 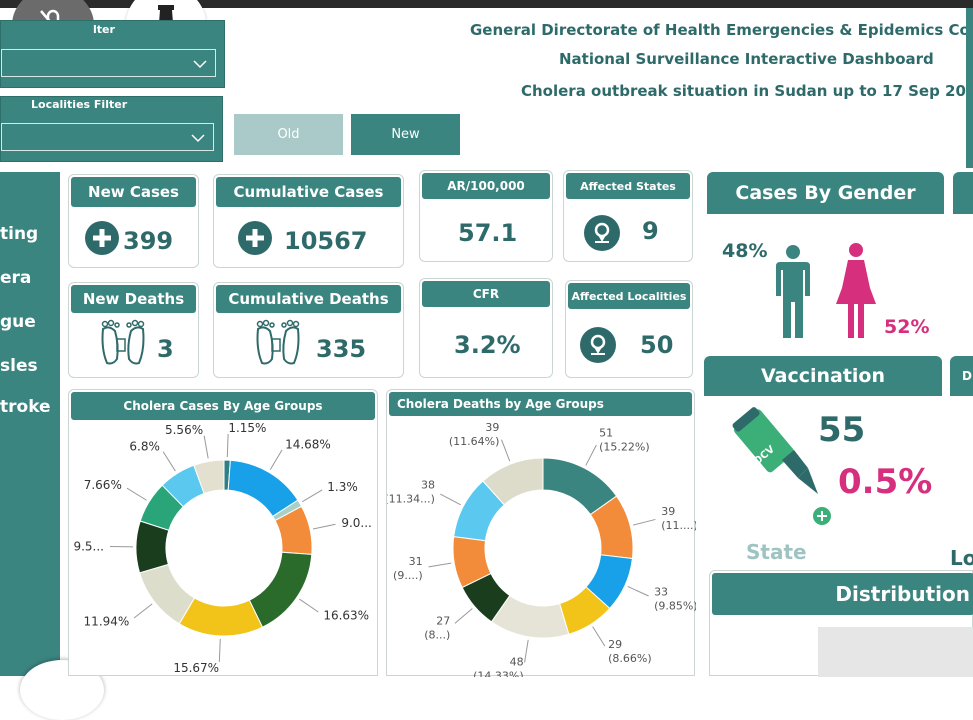 What do you see at coordinates (411, 491) in the screenshot?
I see `slice-label: 38(11.34...)` at bounding box center [411, 491].